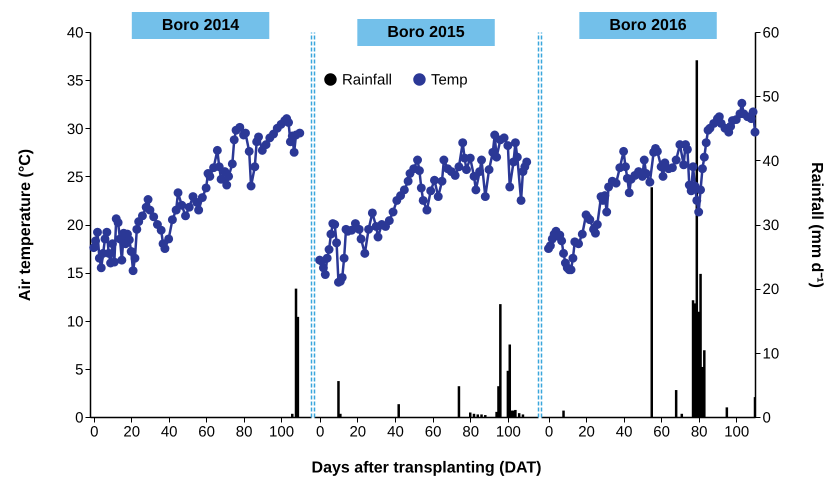 The image size is (840, 492). What do you see at coordinates (771, 161) in the screenshot?
I see `y2-tick-label: 40` at bounding box center [771, 161].